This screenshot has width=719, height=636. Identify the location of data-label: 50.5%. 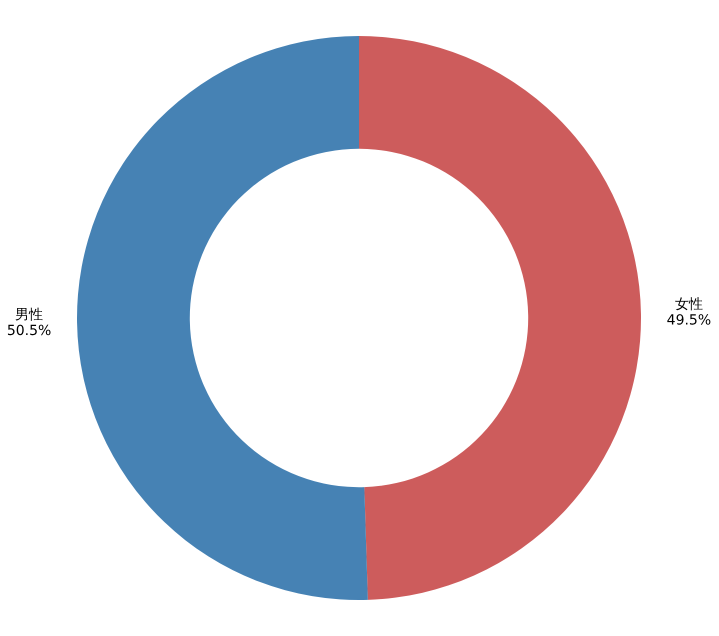
(29, 330).